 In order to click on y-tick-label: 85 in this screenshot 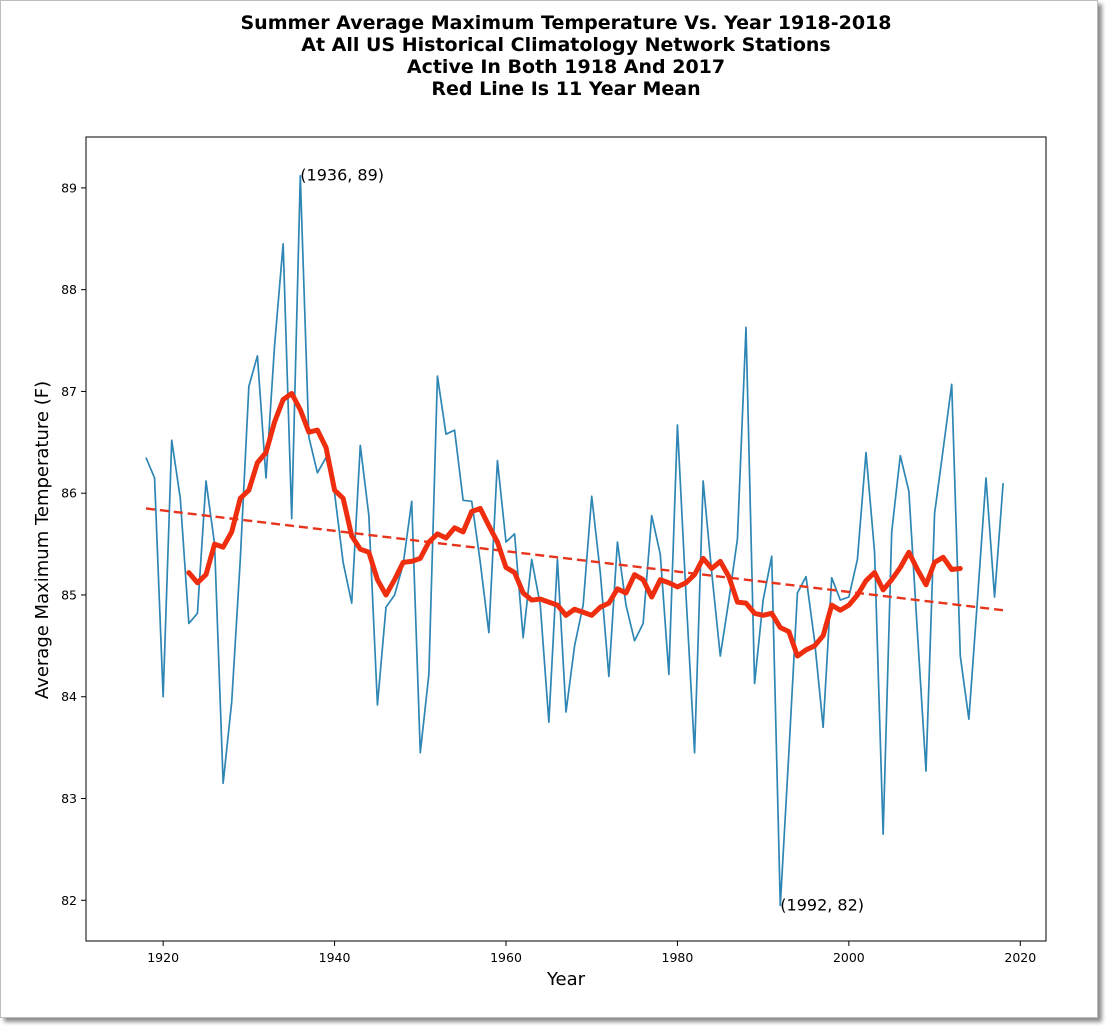, I will do `click(69, 594)`.